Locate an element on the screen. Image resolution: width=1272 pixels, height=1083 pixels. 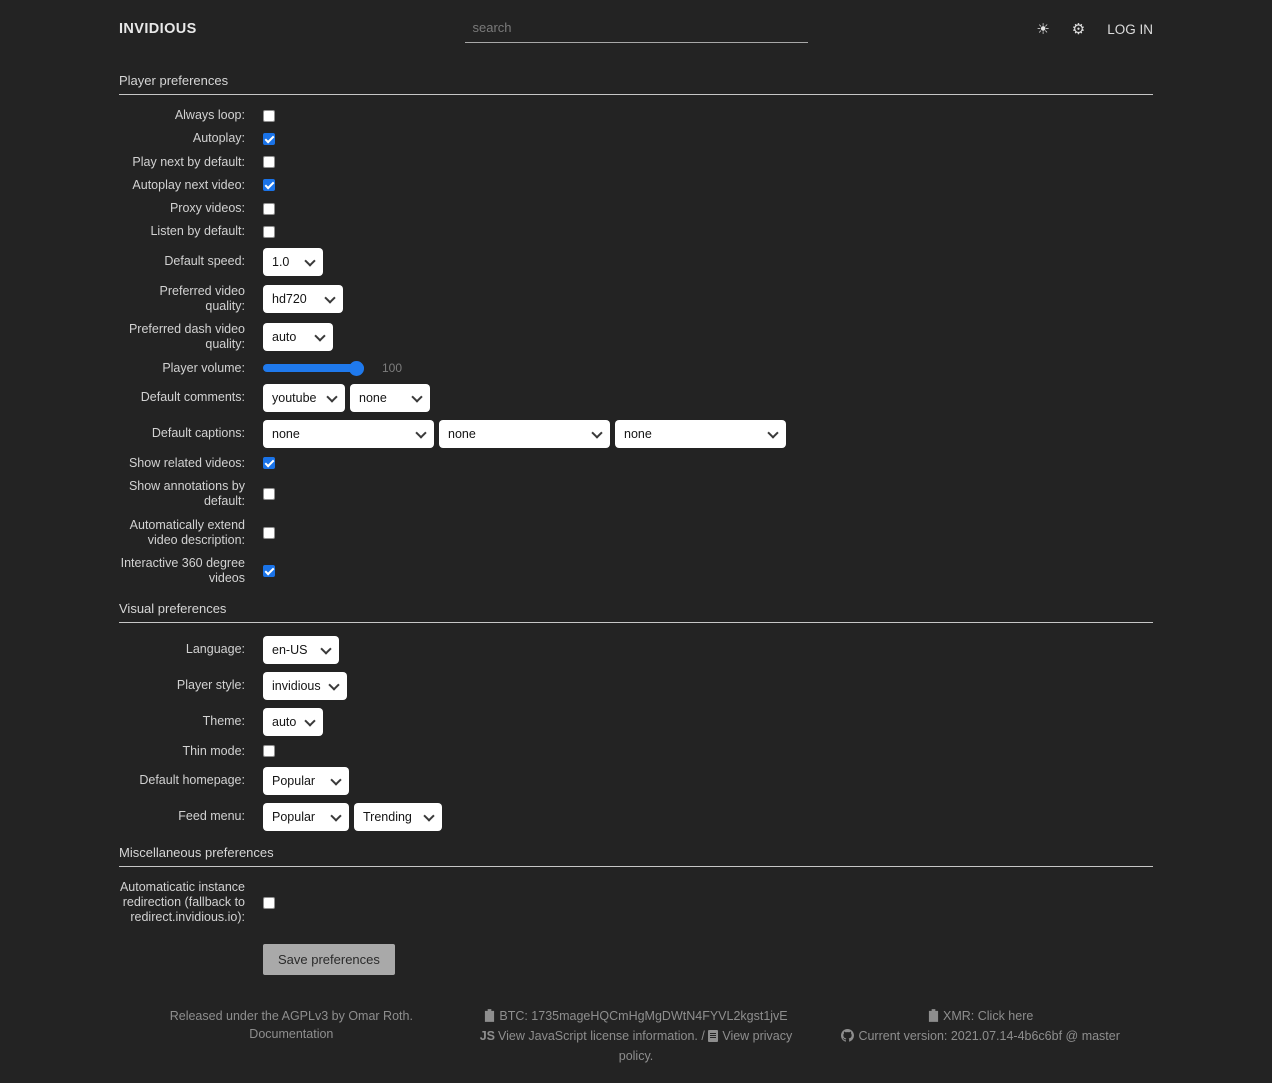
extend-description-checkbox is located at coordinates (269, 532).